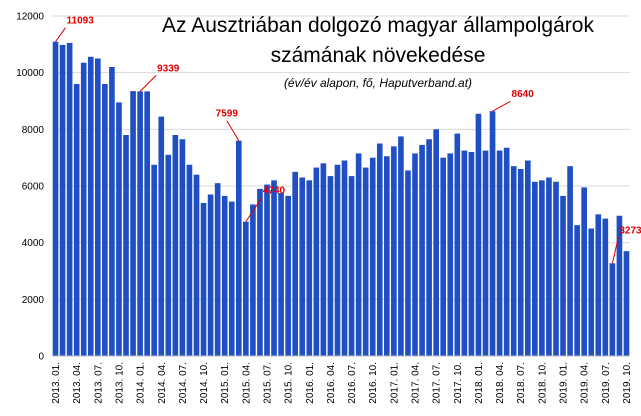  Describe the element at coordinates (98, 383) in the screenshot. I see `x-tick-label: 2013. 07.` at that location.